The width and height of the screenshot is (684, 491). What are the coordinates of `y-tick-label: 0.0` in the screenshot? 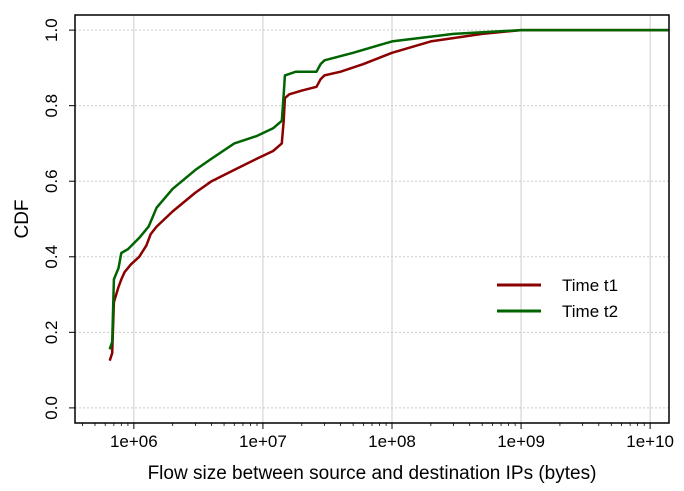 It's located at (51, 408).